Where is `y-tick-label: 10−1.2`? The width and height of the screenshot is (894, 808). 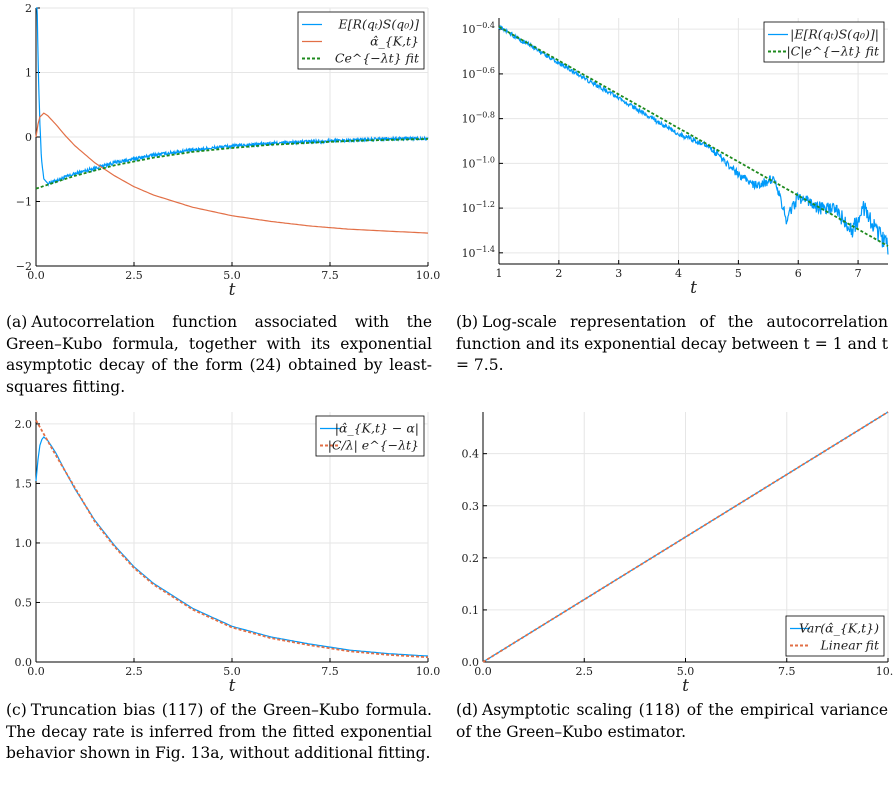 y-tick-label: 10−1.2 is located at coordinates (478, 207).